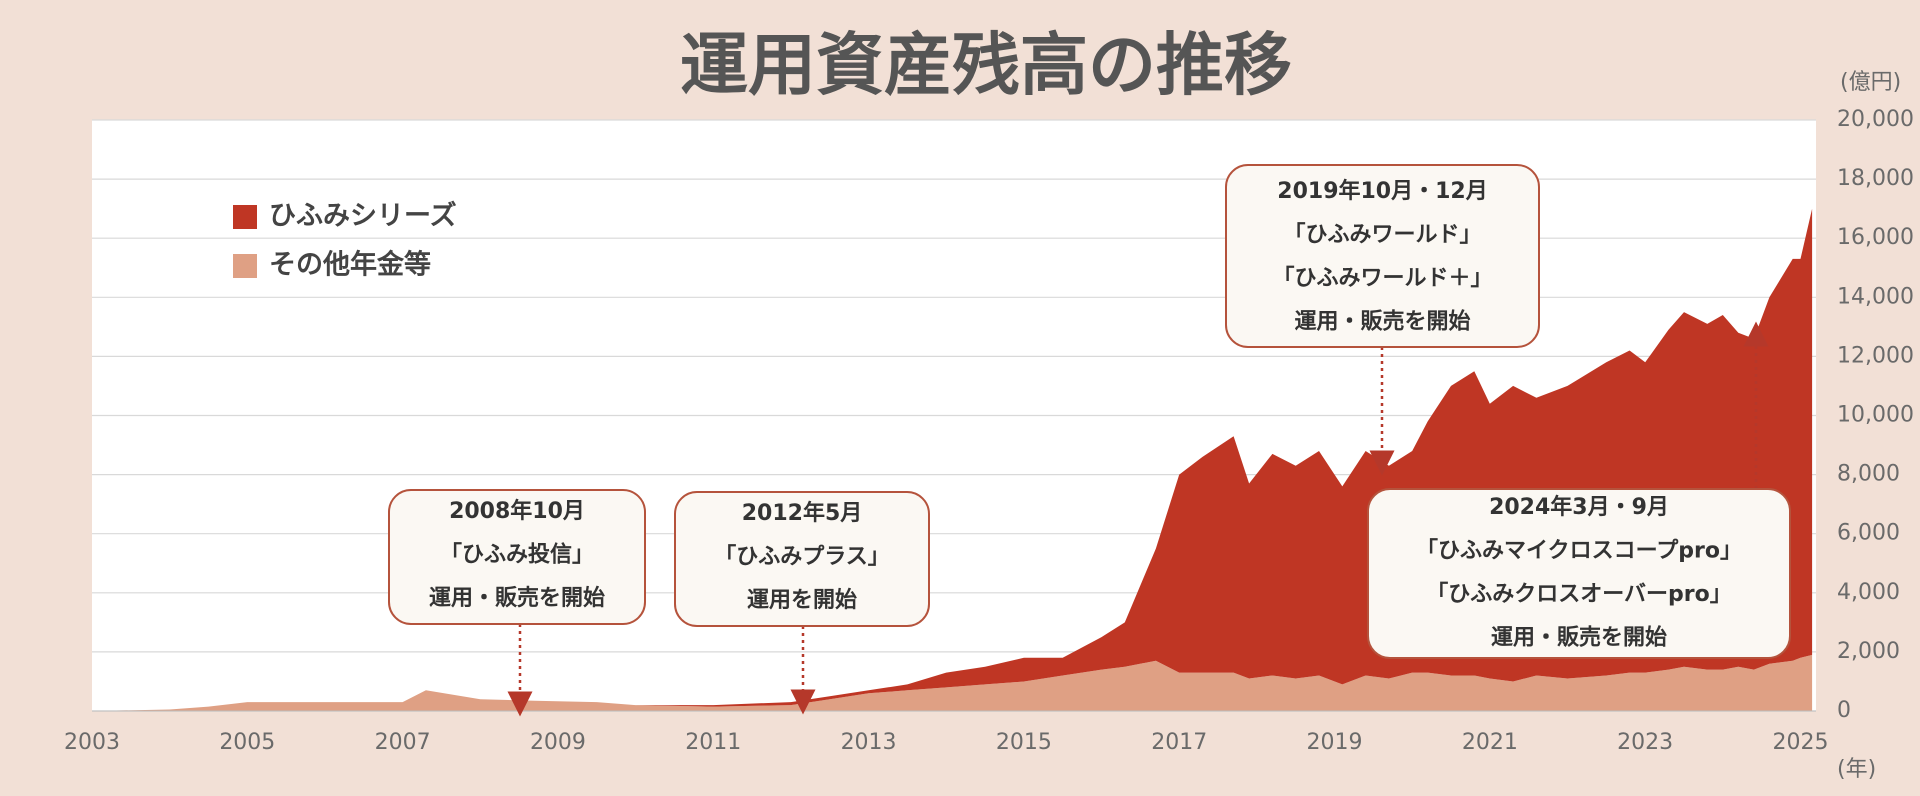 This screenshot has height=796, width=1920. What do you see at coordinates (1335, 742) in the screenshot?
I see `x-tick-label: 2019` at bounding box center [1335, 742].